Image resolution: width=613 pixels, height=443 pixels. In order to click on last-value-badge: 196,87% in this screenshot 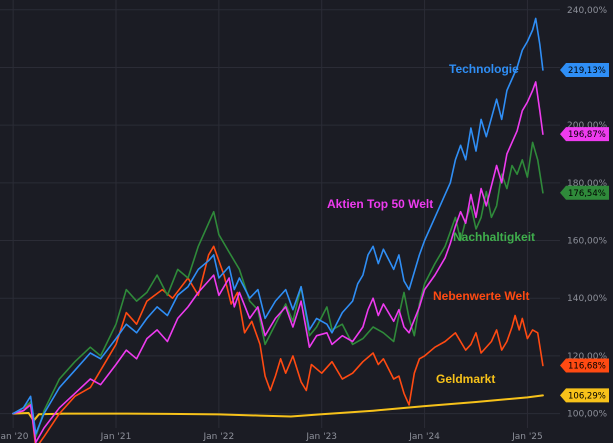, I will do `click(584, 134)`.